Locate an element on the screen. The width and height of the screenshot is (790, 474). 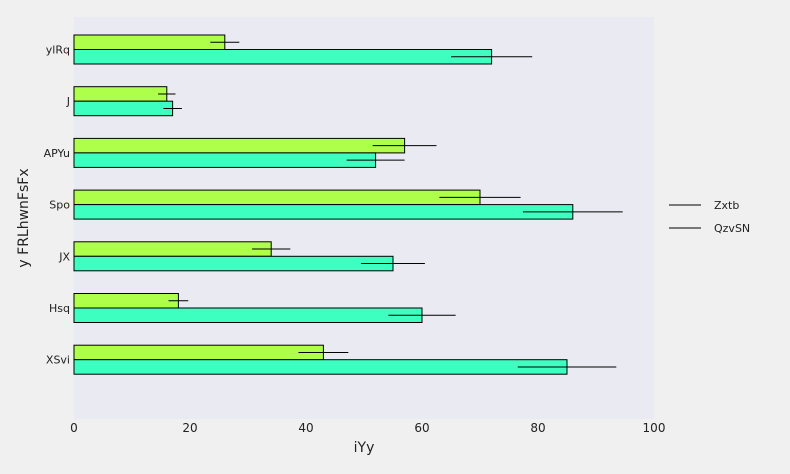
x-tick-label-60: 60 is located at coordinates (421, 428).